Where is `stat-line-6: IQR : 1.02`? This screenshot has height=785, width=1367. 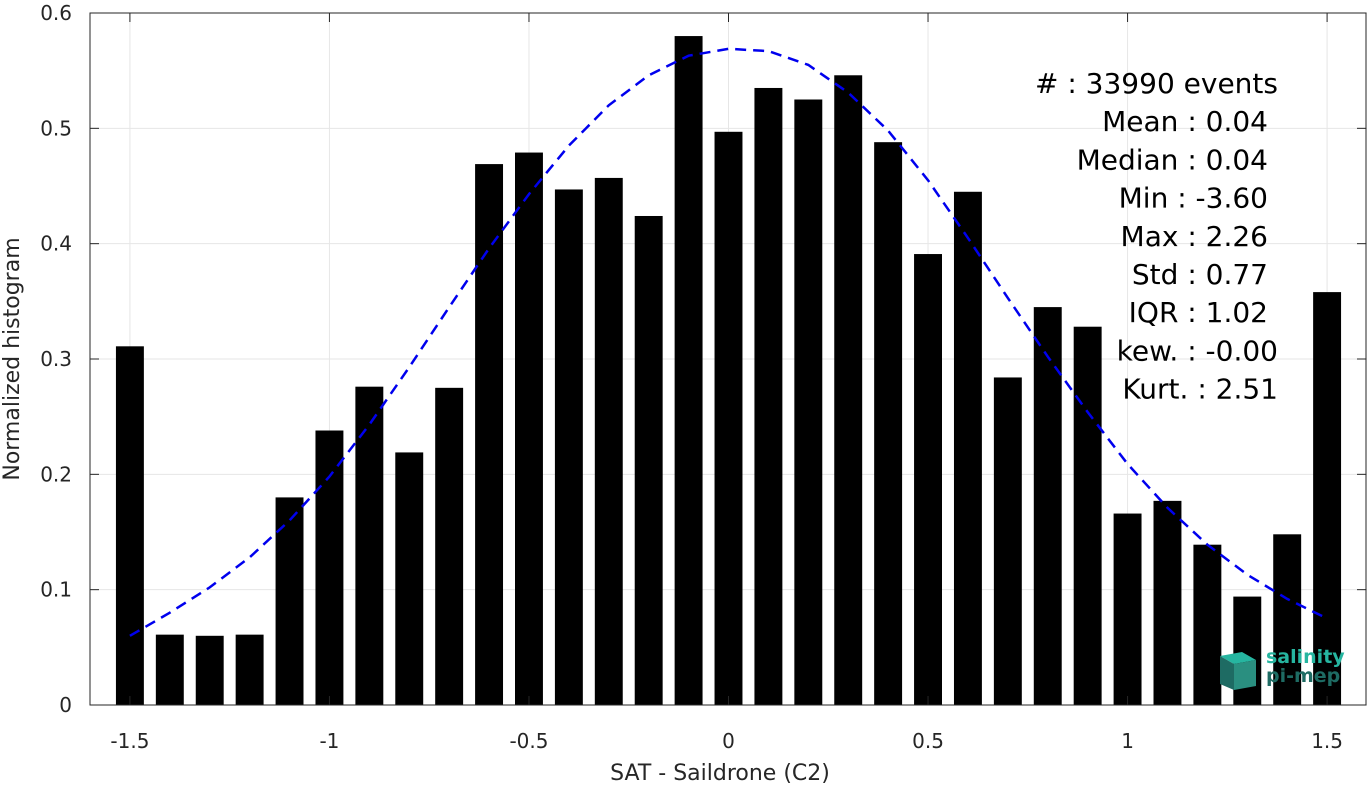 stat-line-6: IQR : 1.02 is located at coordinates (1198, 312).